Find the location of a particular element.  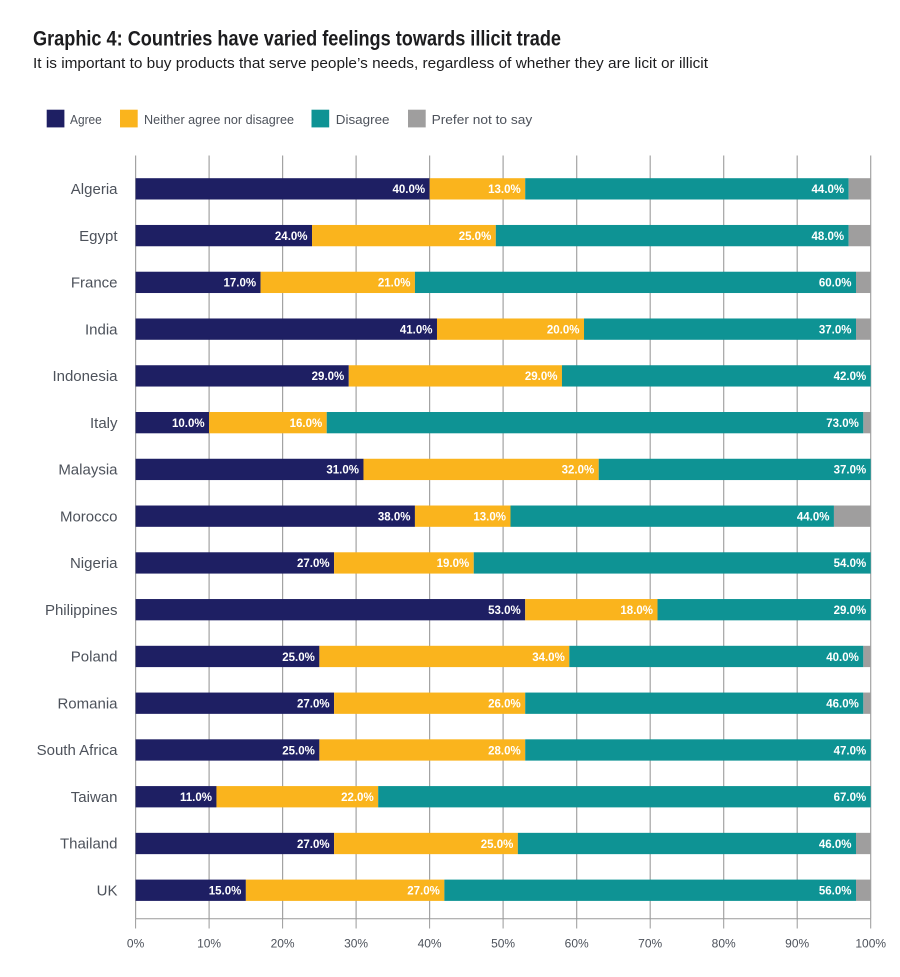

svg-text: 54.0% is located at coordinates (850, 564).